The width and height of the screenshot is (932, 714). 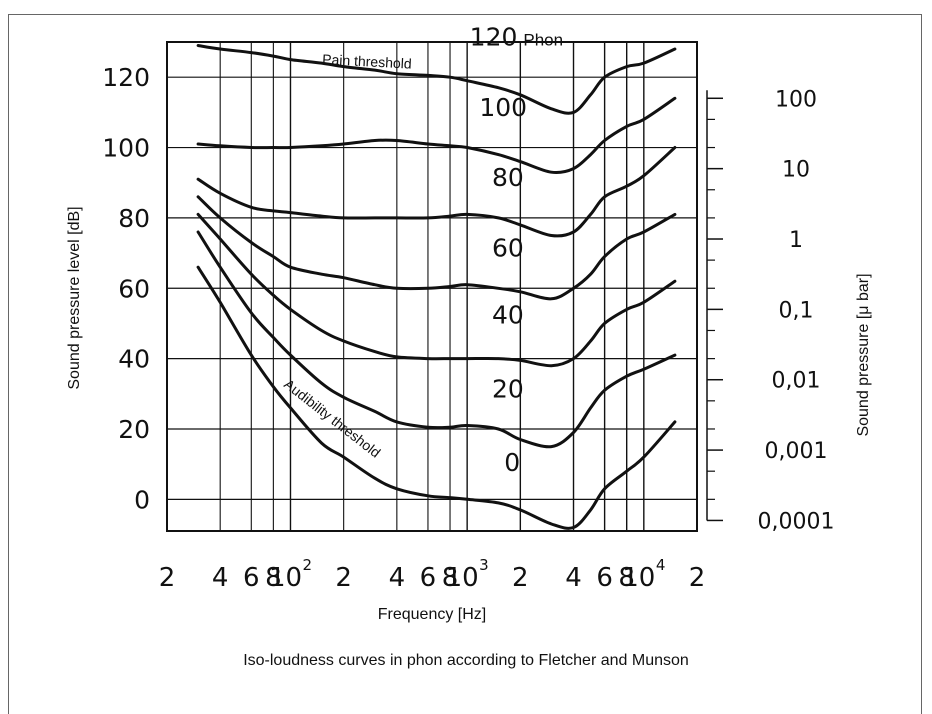 What do you see at coordinates (134, 359) in the screenshot?
I see `y-tick-label: 40` at bounding box center [134, 359].